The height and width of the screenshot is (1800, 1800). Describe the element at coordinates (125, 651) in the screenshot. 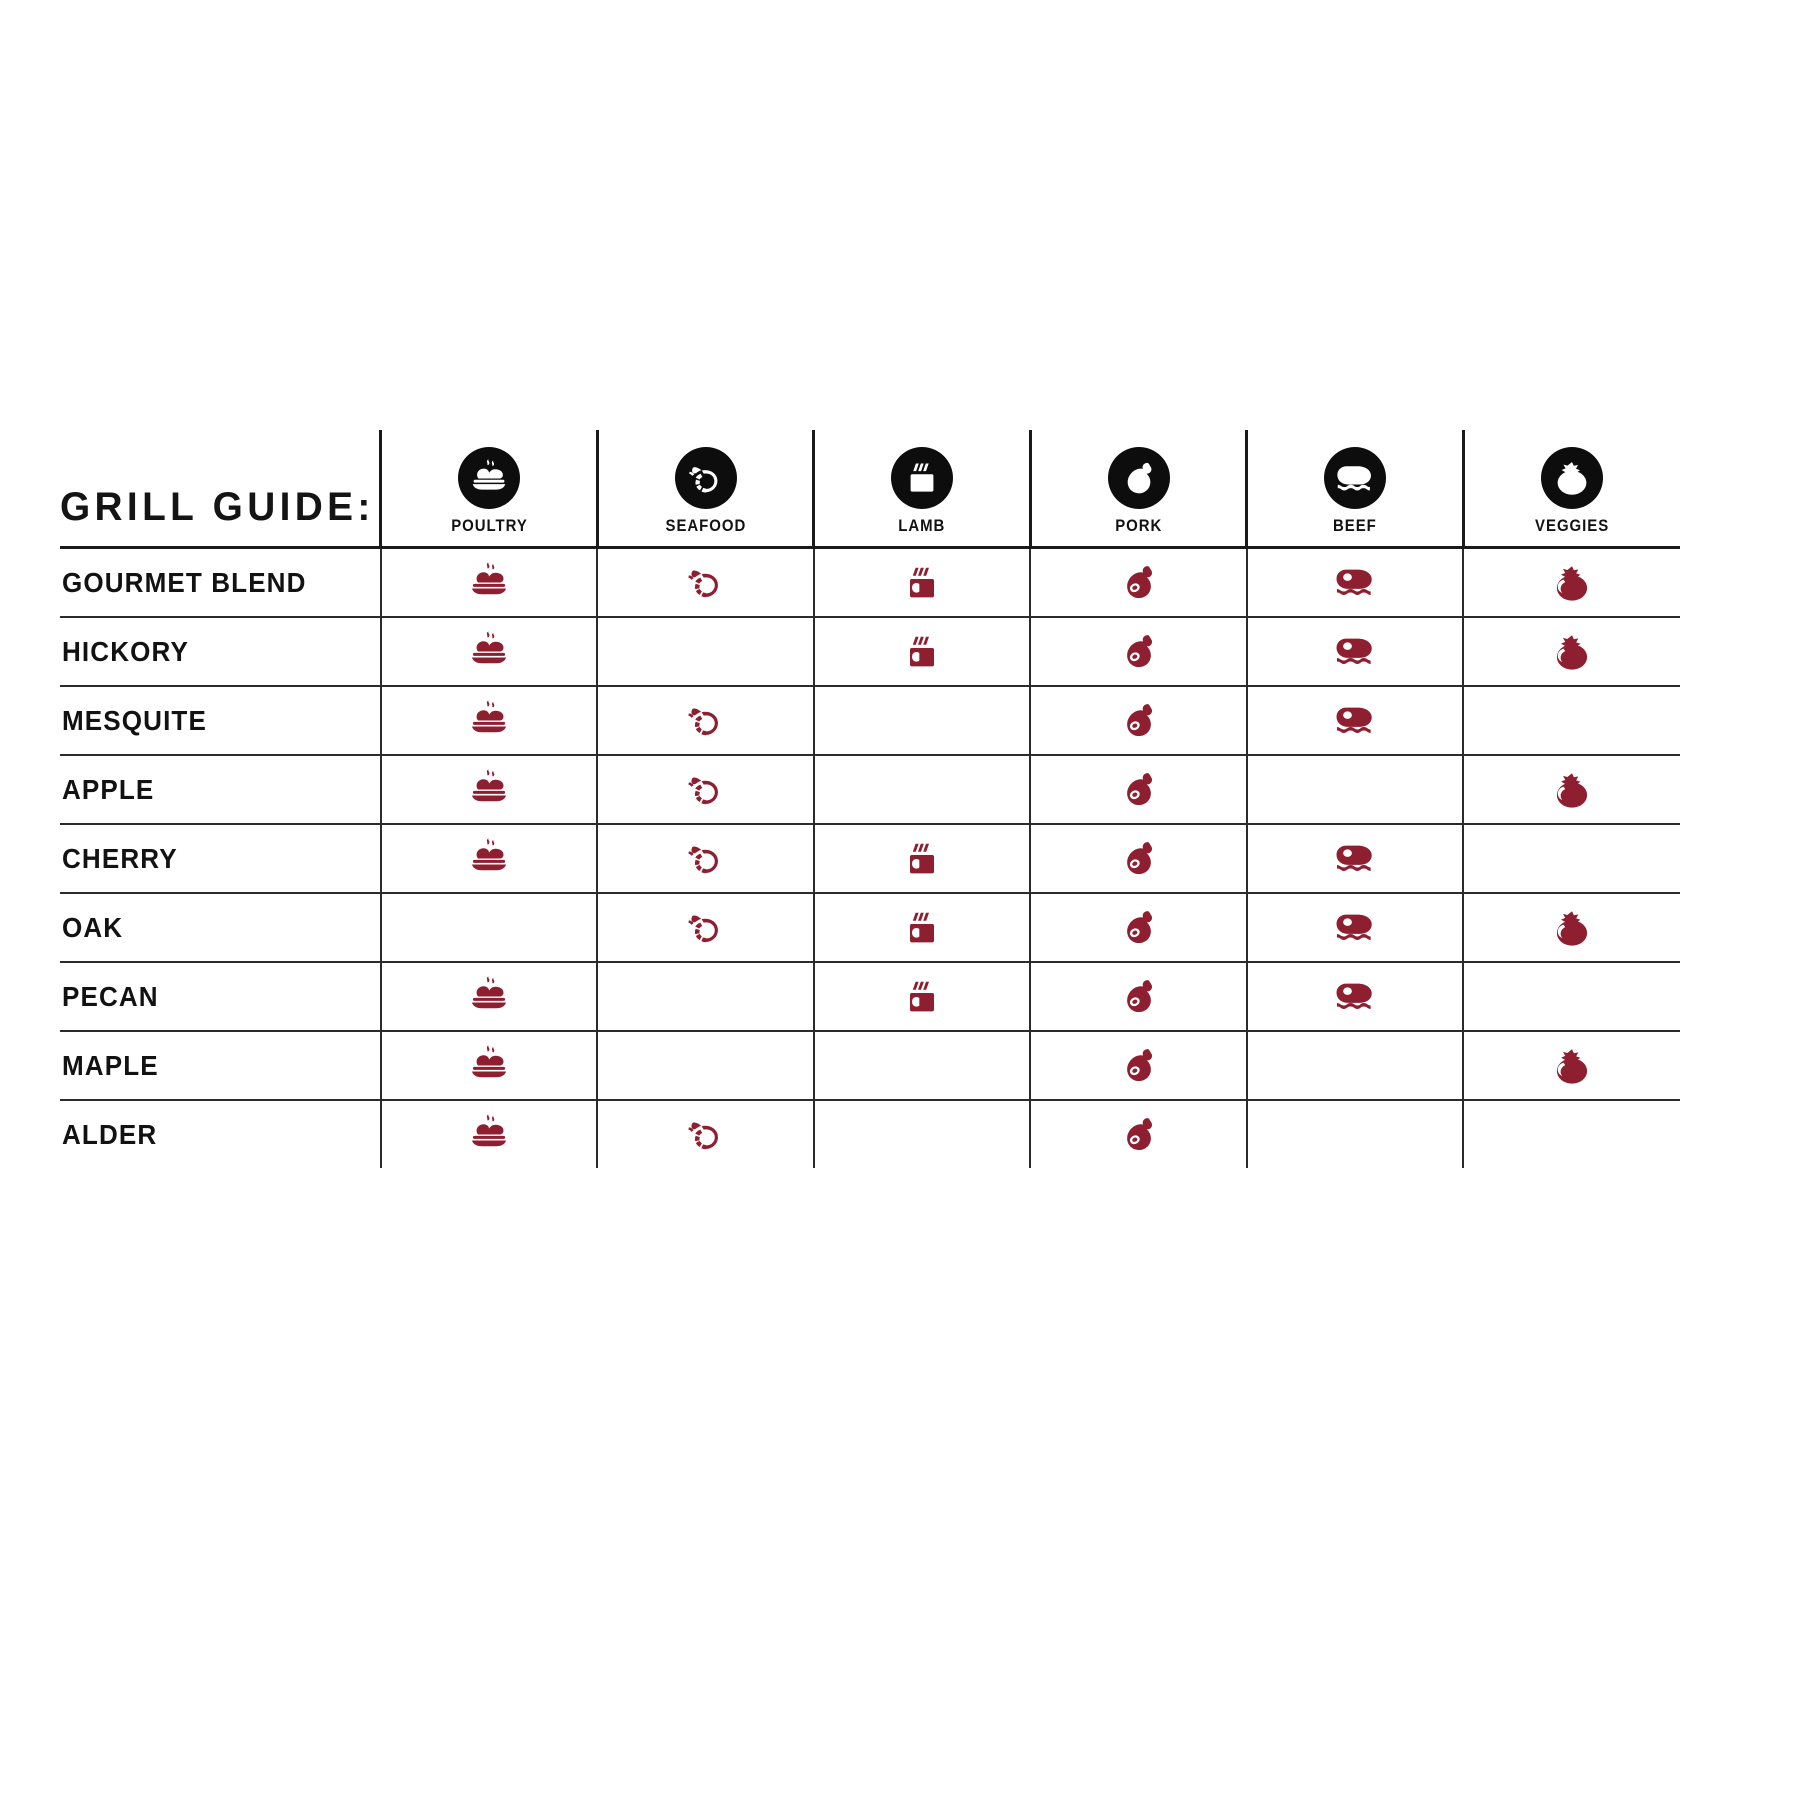

I see `row-label: HICKORY` at that location.